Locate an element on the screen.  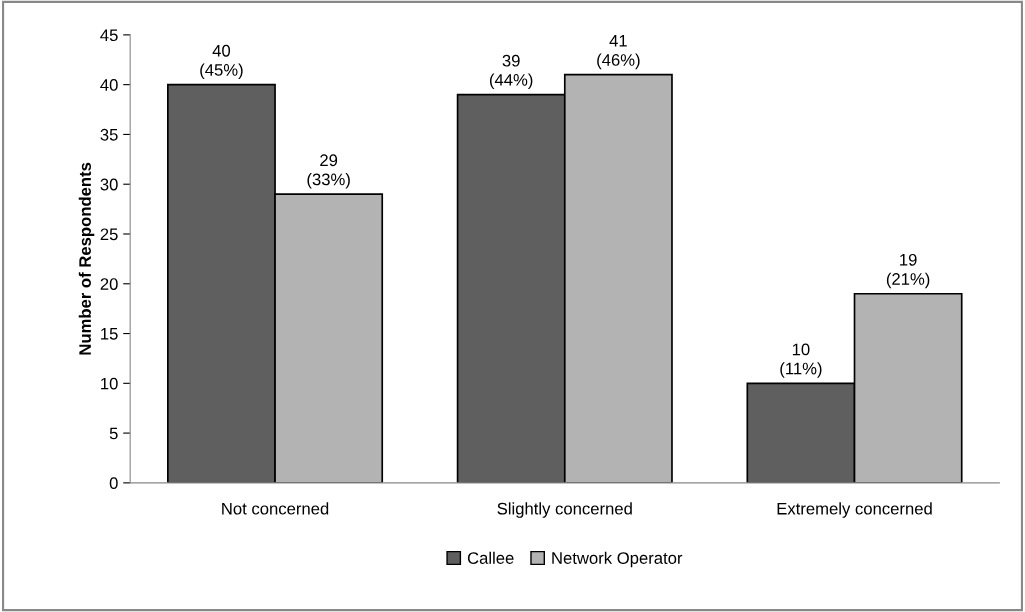
y-tick-label: 15 is located at coordinates (109, 334).